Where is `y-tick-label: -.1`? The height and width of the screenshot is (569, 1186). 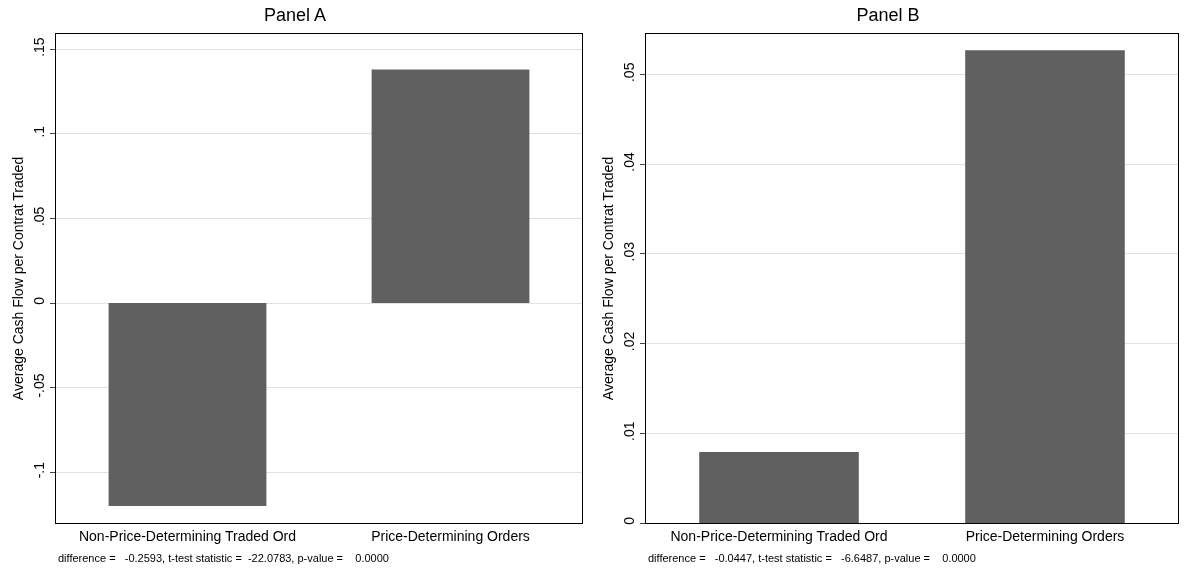
y-tick-label: -.1 is located at coordinates (39, 470).